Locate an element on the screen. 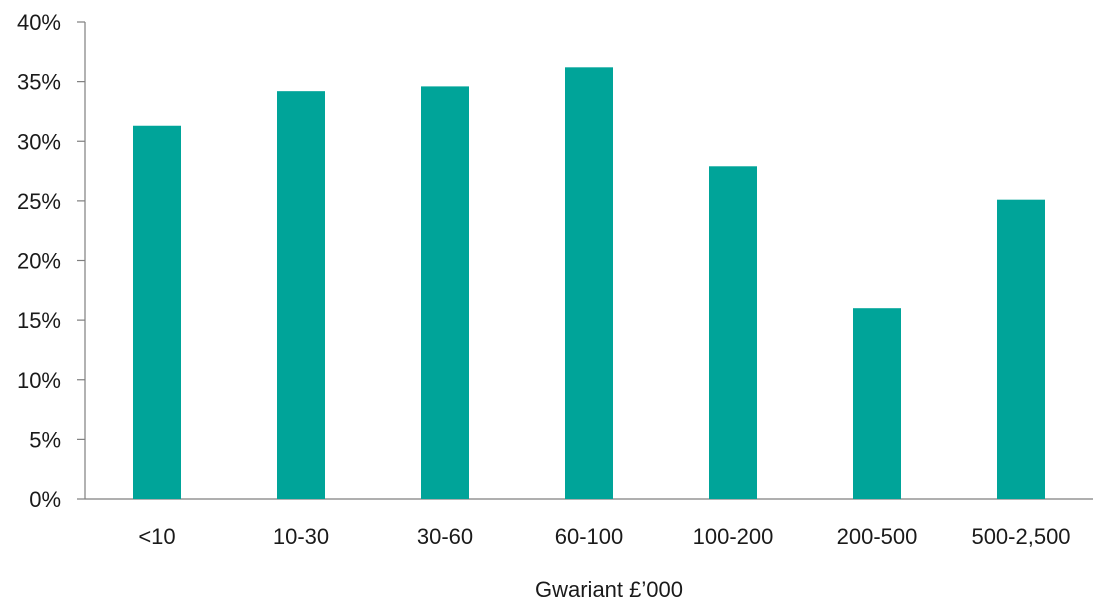 This screenshot has width=1111, height=604. y-axis: 0% 5% 10% 15% 20% 25% 30% 35% 40% is located at coordinates (51, 261).